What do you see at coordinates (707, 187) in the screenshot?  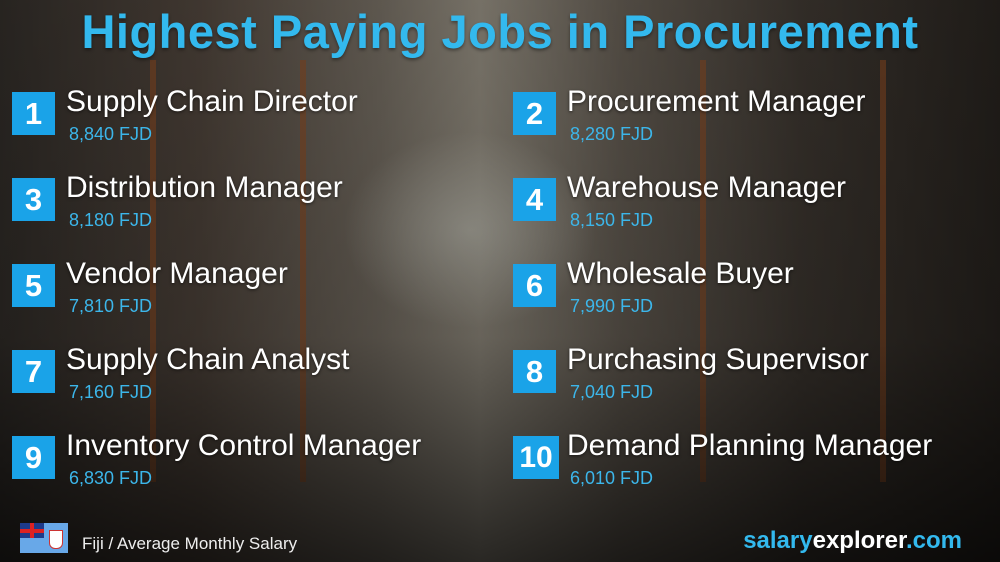 I see `job-title: Warehouse Manager` at bounding box center [707, 187].